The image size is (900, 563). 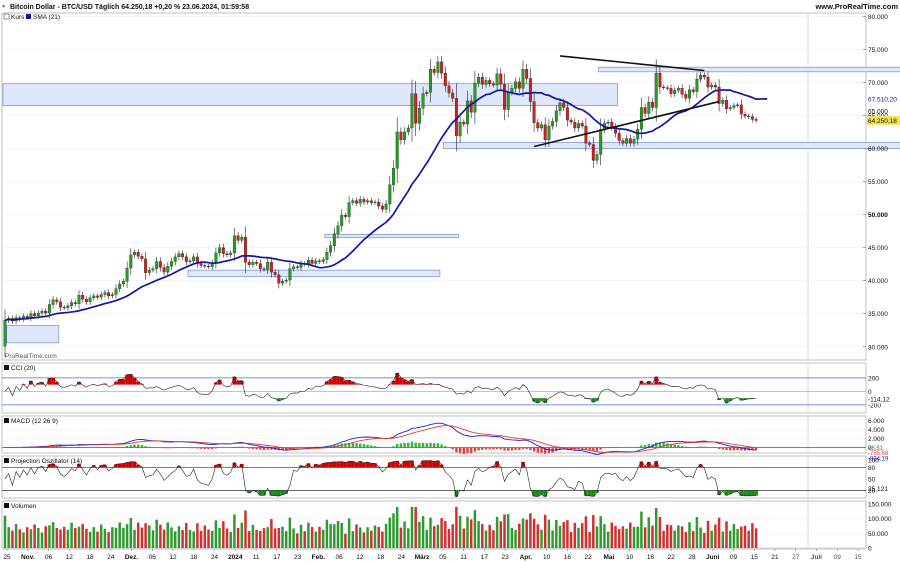 I want to click on x-tick-label: 06, so click(x=153, y=557).